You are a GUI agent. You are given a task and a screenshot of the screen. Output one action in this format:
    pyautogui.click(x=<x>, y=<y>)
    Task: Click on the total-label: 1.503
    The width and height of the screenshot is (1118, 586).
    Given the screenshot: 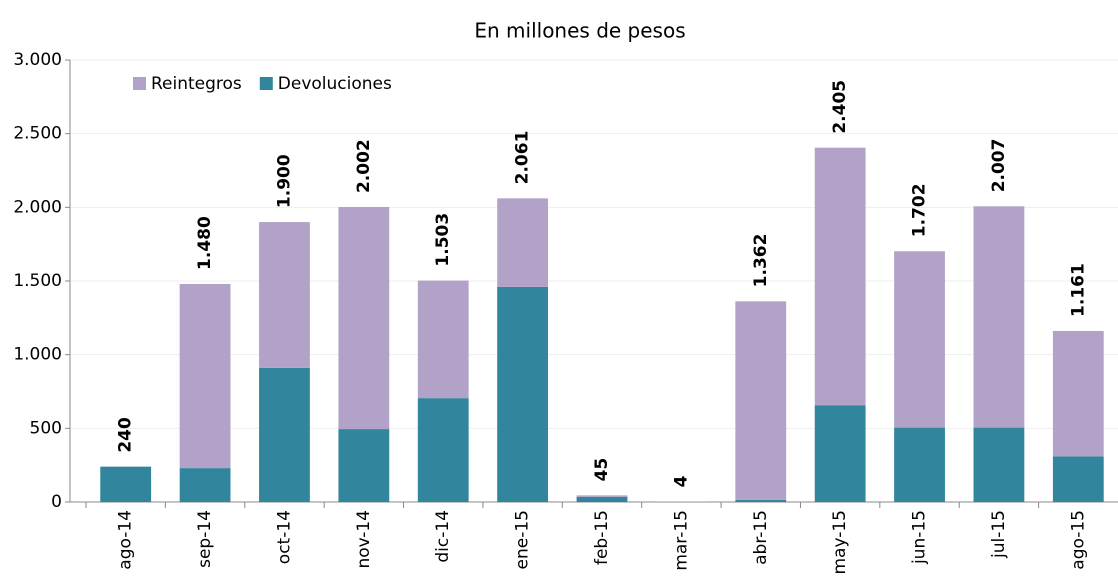 What is the action you would take?
    pyautogui.click(x=443, y=240)
    